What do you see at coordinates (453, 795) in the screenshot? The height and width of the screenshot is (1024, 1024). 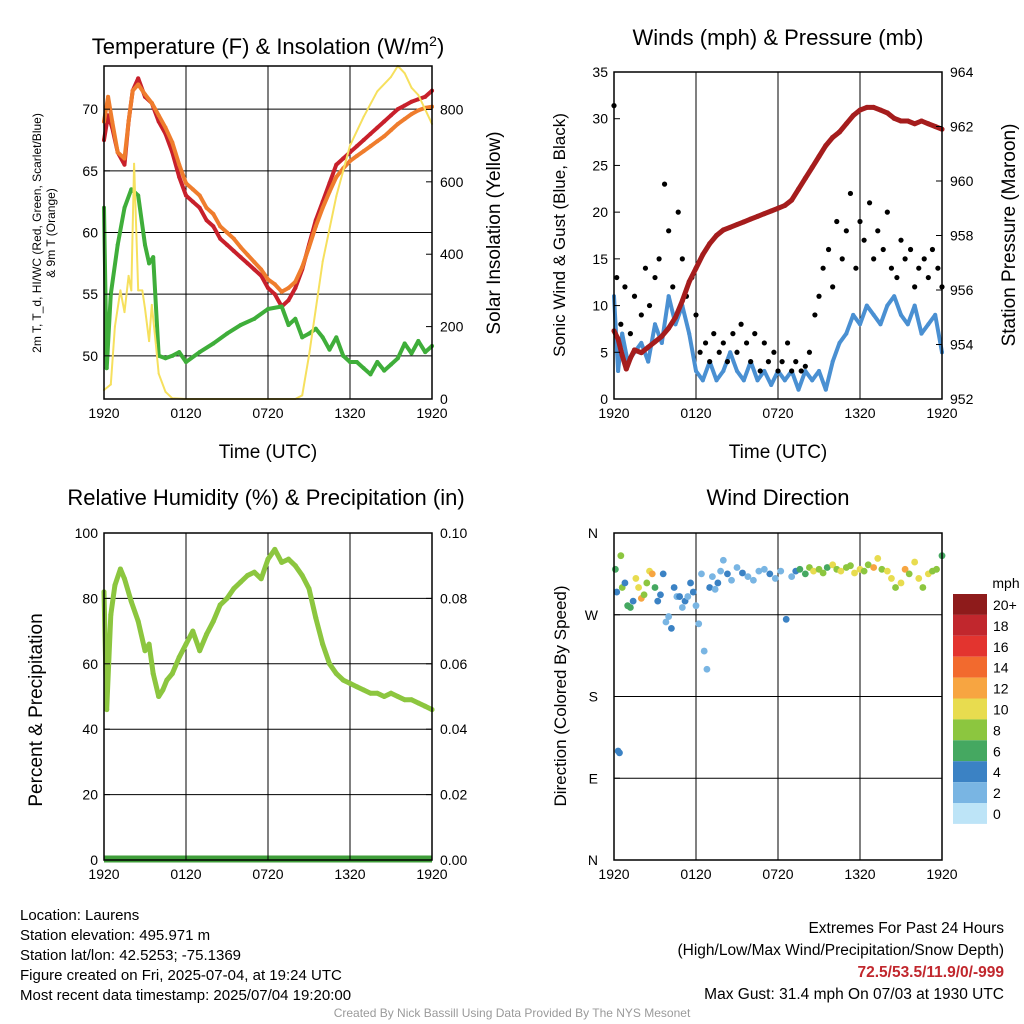 I see `rh-y2-tick-label-1: 0.02` at bounding box center [453, 795].